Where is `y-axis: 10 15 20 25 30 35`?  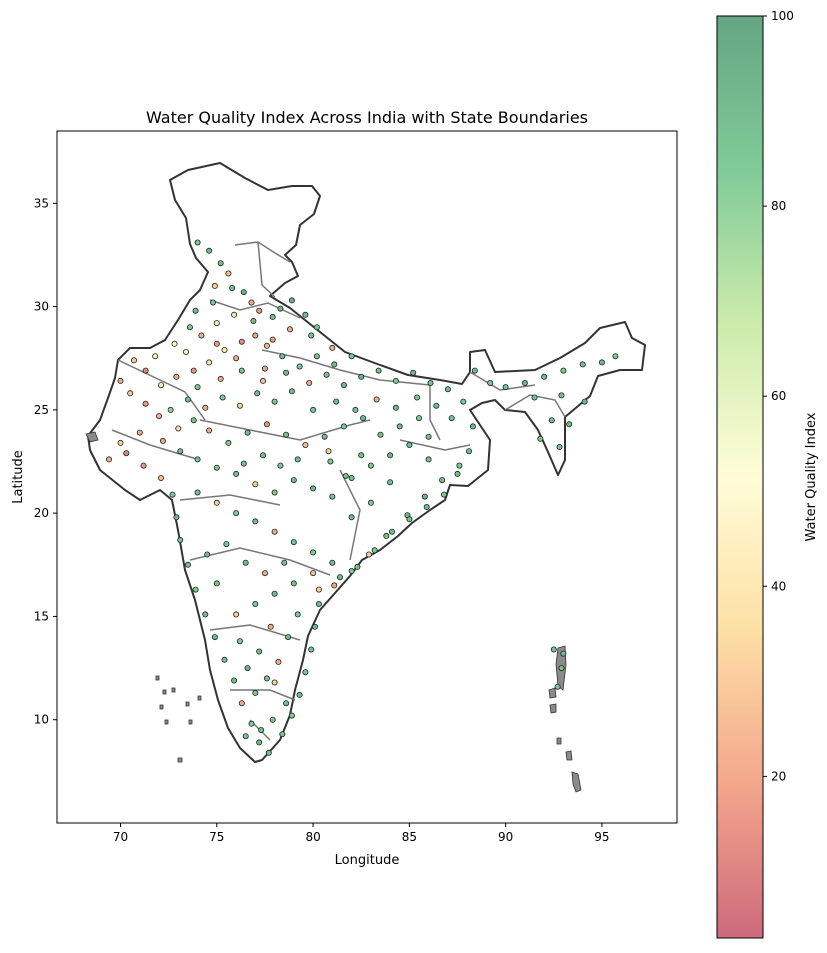 y-axis: 10 15 20 25 30 35 is located at coordinates (45, 461).